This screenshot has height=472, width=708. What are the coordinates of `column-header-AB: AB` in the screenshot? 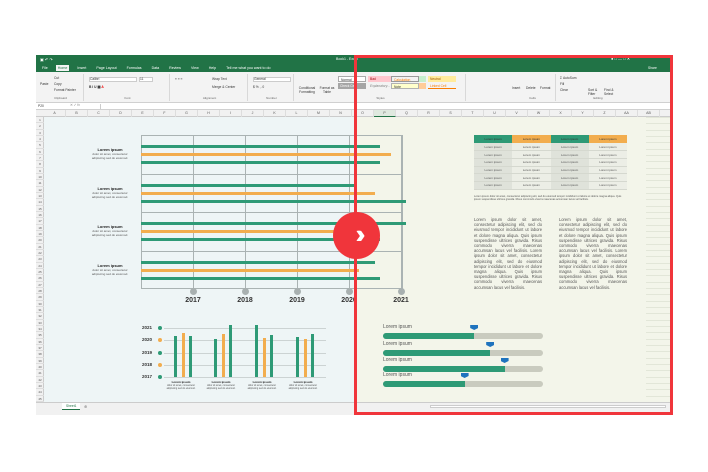 It's located at (649, 113).